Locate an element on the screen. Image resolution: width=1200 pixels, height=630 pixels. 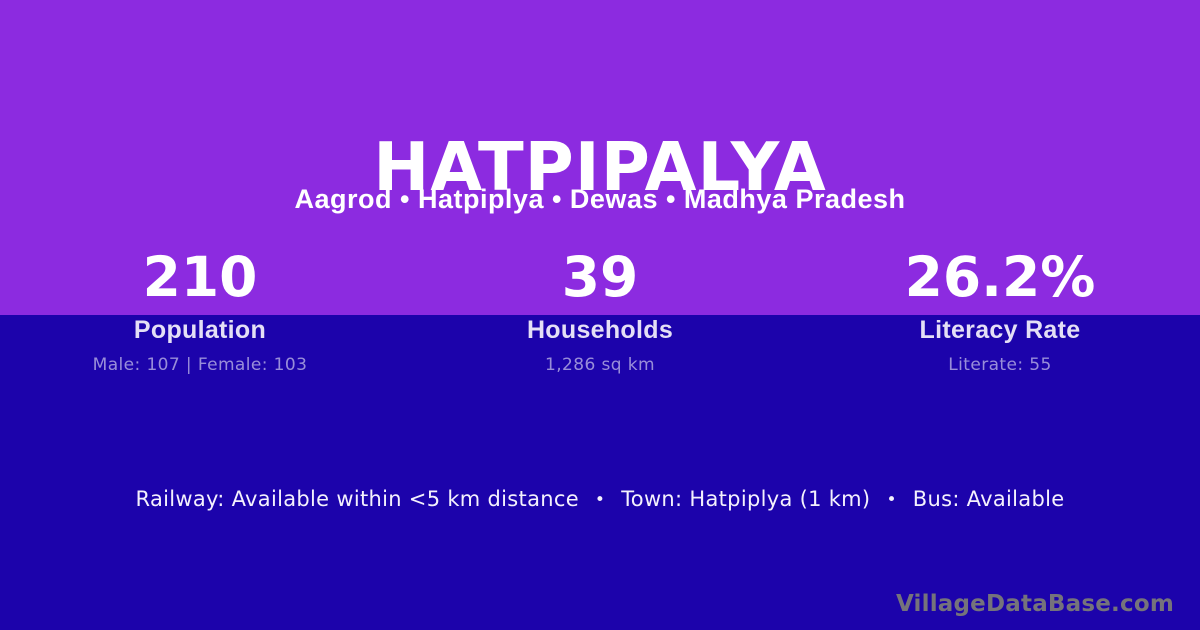
households-detail: 1,286 sq km is located at coordinates (600, 365).